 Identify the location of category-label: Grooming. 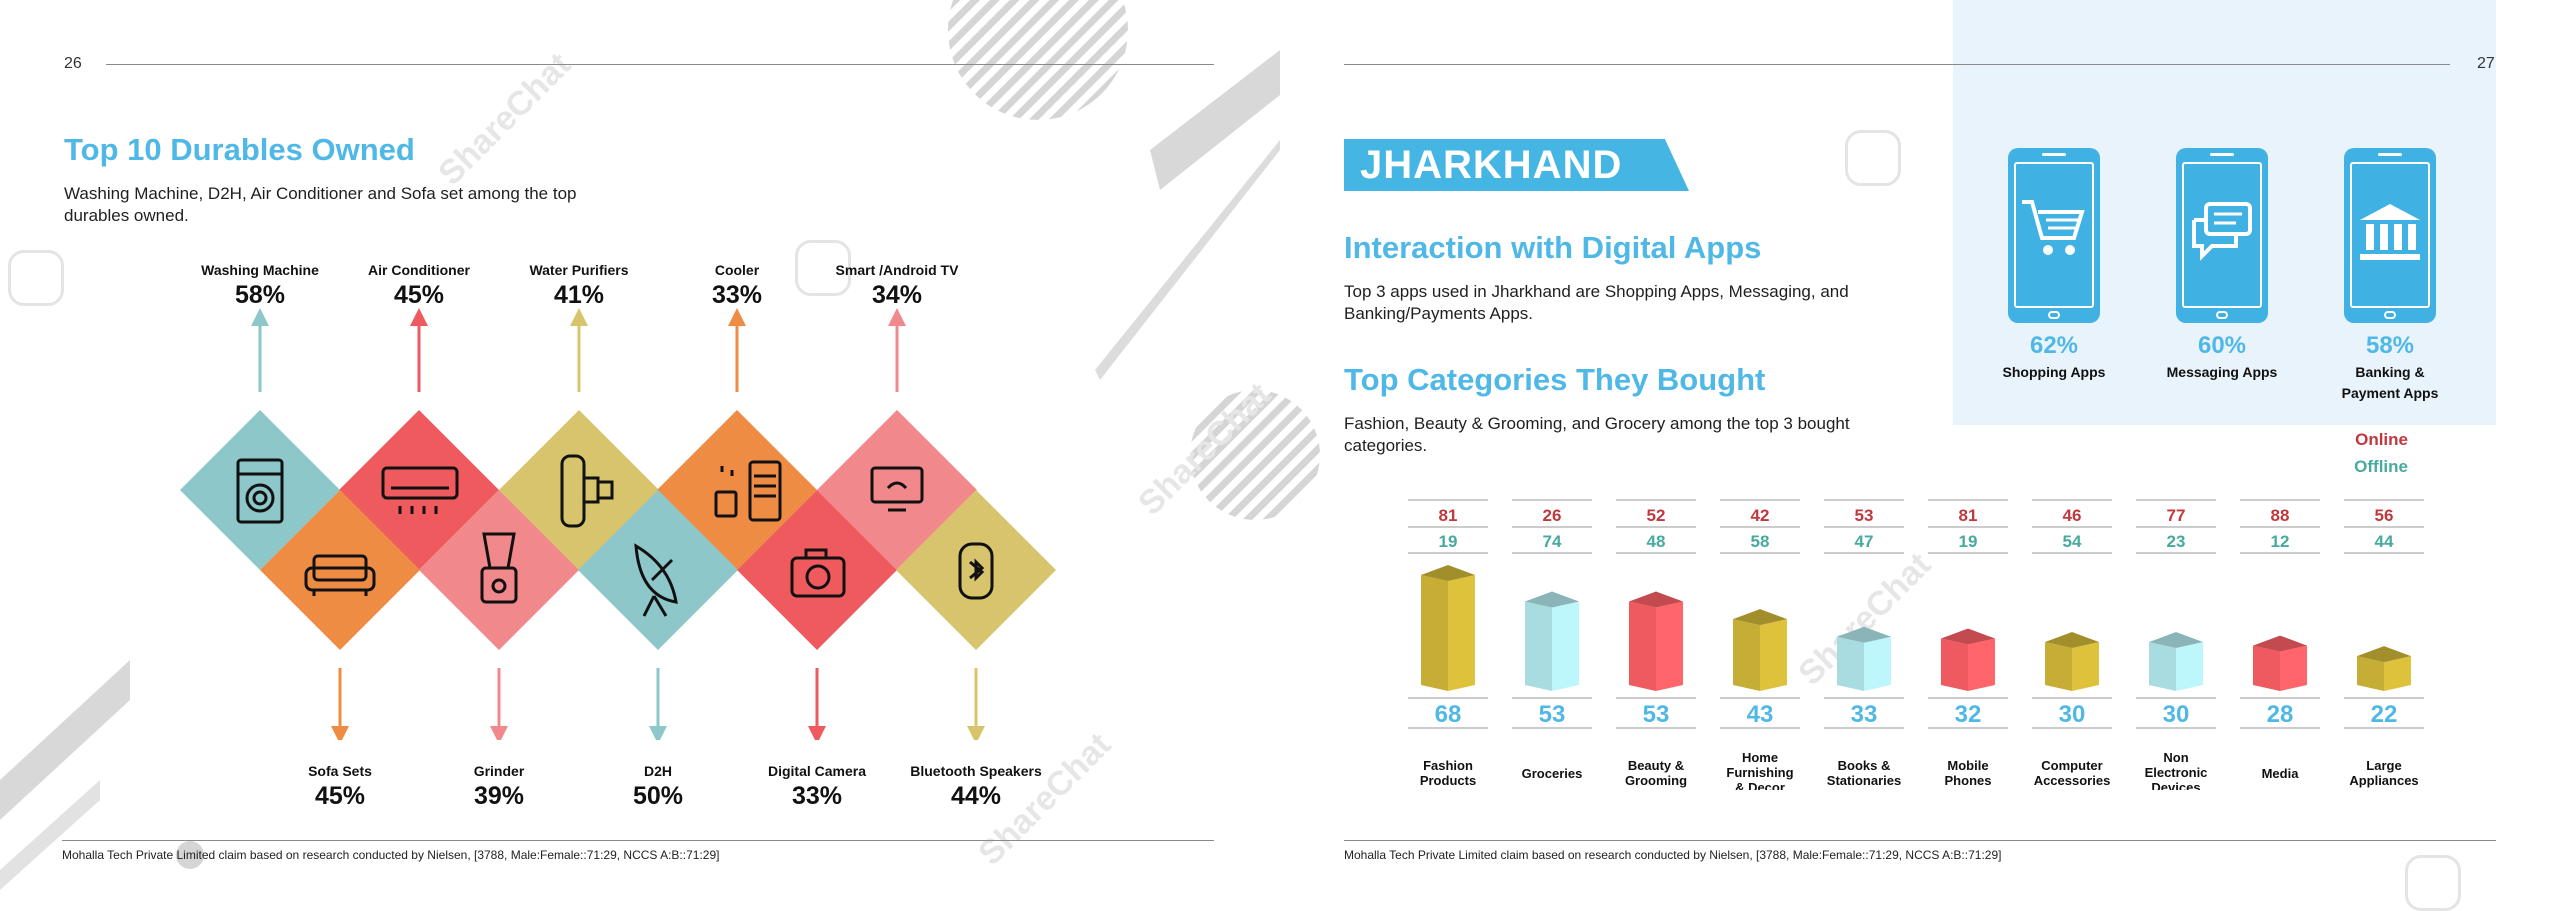
(1656, 780).